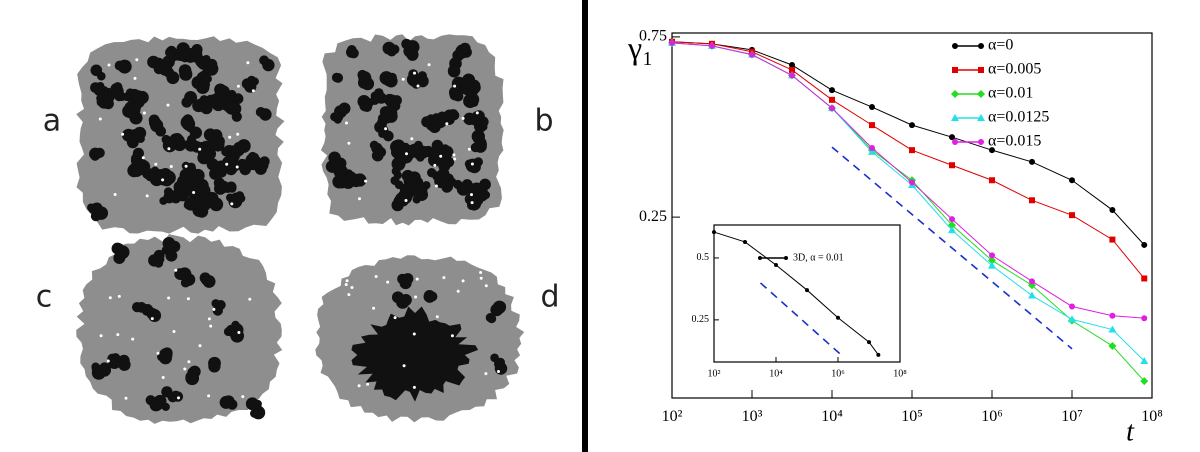  I want to click on x-tick-label: 10⁵, so click(912, 416).